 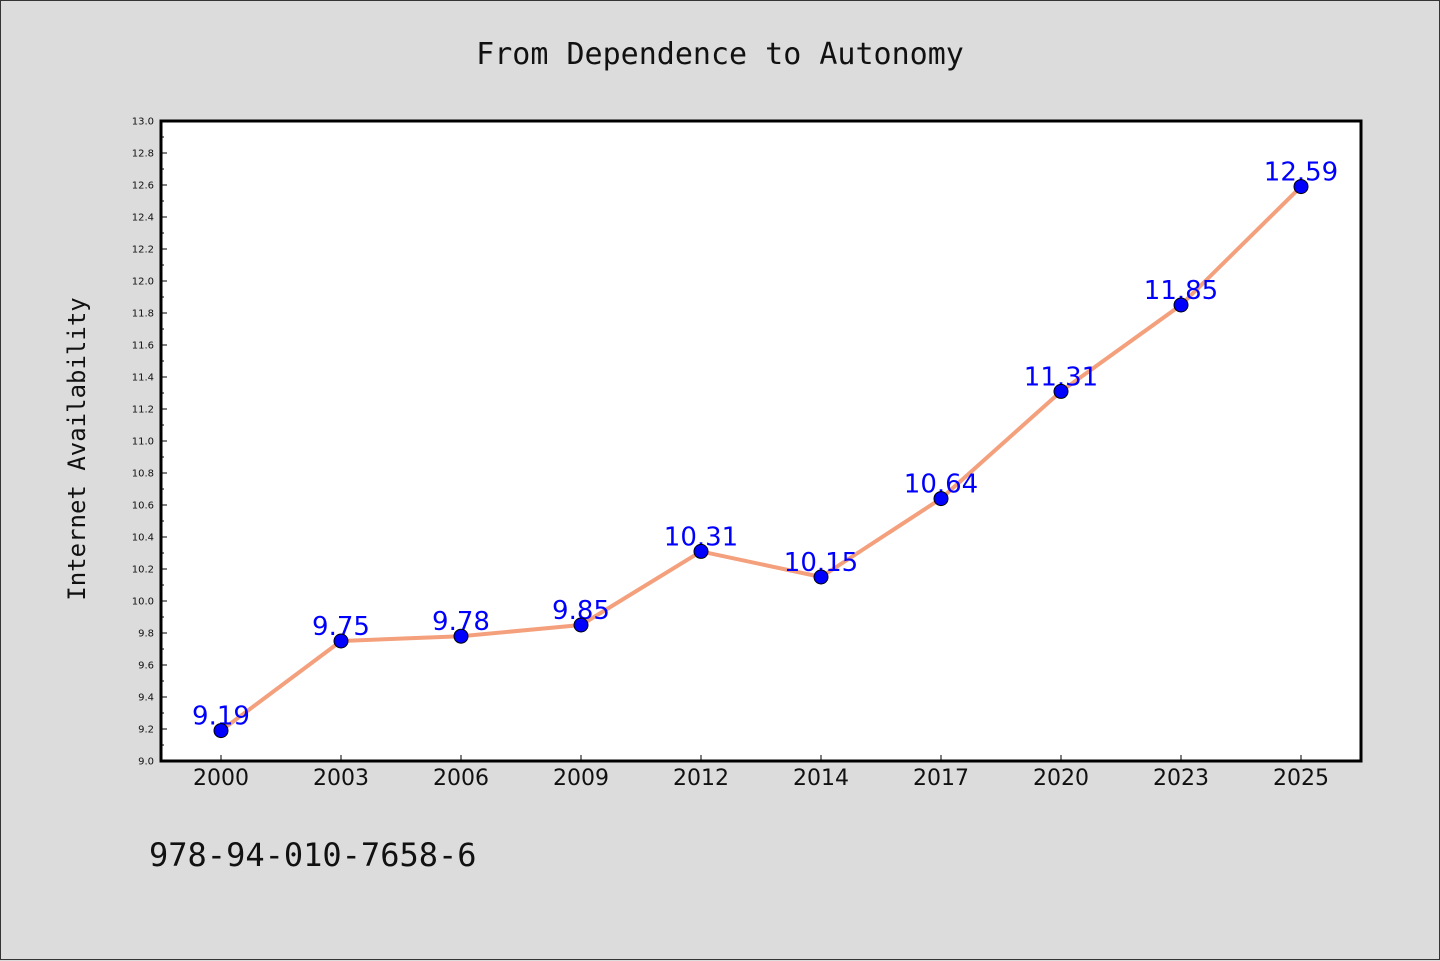 I want to click on y-tick-label: 12.6, so click(x=143, y=186).